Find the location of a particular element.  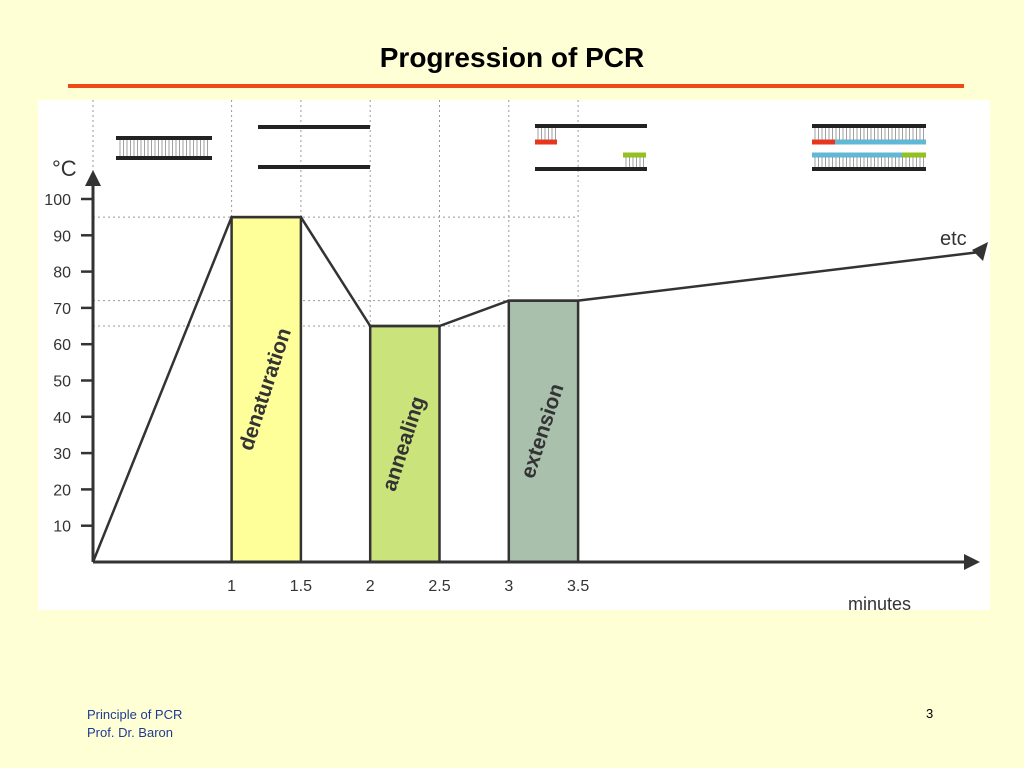

page-number: 3 is located at coordinates (930, 713).